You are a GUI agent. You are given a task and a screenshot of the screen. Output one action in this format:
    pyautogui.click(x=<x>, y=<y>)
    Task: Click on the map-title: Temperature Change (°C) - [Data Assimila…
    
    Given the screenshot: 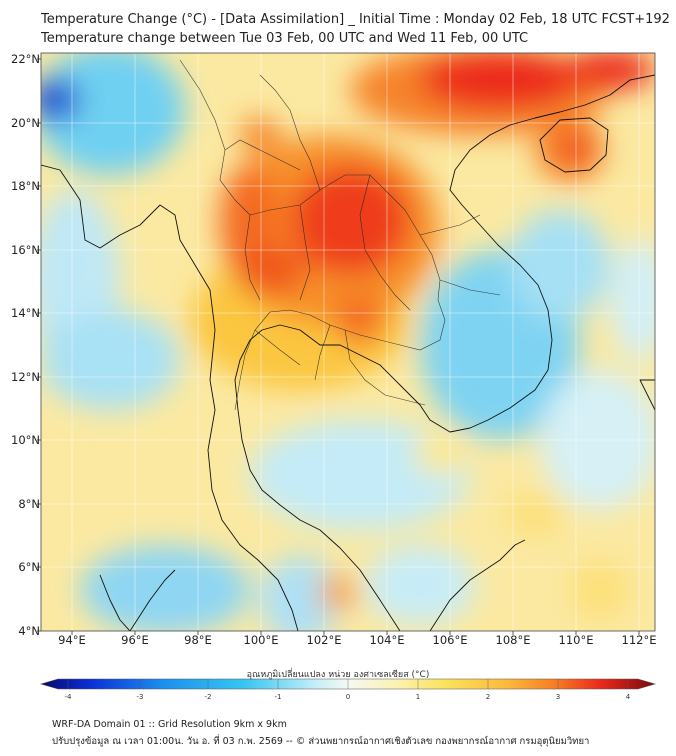 What is the action you would take?
    pyautogui.click(x=355, y=19)
    